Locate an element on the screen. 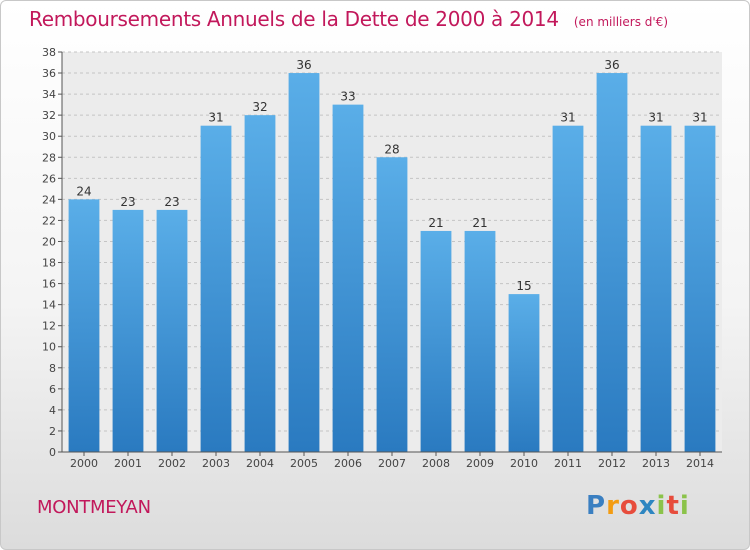 The height and width of the screenshot is (550, 750). x-tick-label: 2000 is located at coordinates (84, 463).